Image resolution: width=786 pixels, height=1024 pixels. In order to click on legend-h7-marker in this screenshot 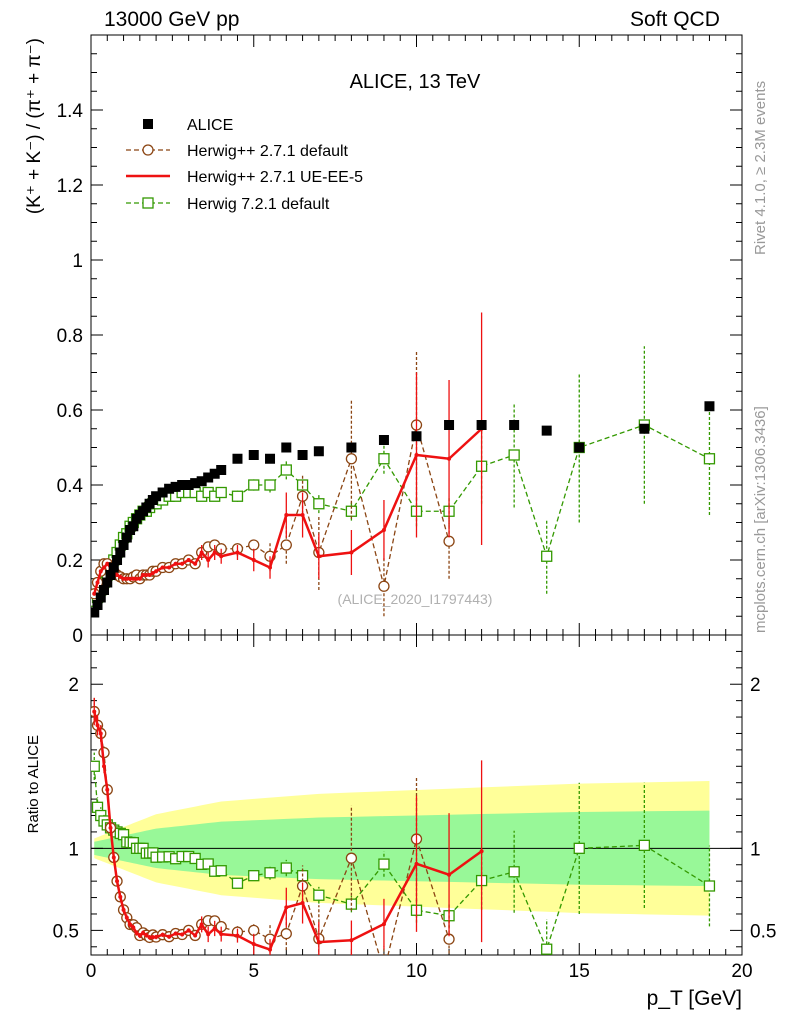, I will do `click(148, 203)`.